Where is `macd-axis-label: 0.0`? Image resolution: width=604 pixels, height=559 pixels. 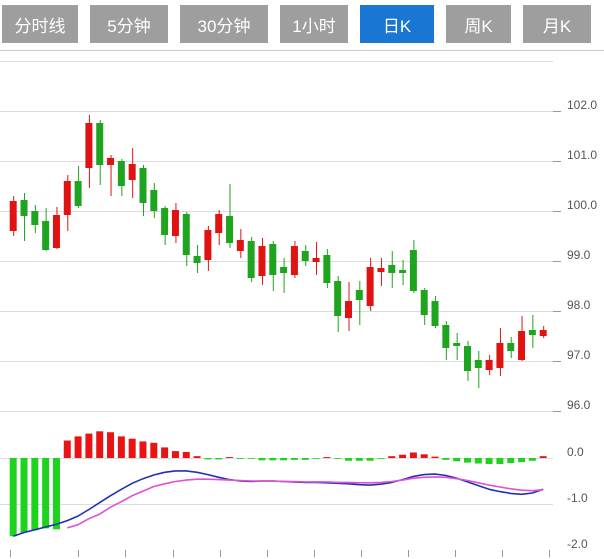 macd-axis-label: 0.0 is located at coordinates (575, 452).